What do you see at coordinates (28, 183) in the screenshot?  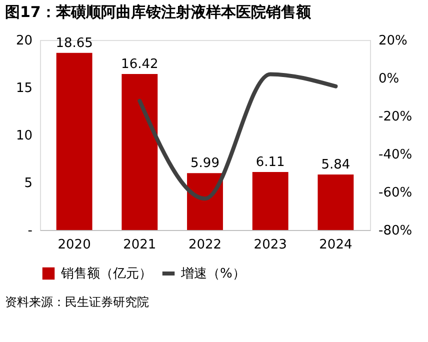 I see `y-tick-label: 5` at bounding box center [28, 183].